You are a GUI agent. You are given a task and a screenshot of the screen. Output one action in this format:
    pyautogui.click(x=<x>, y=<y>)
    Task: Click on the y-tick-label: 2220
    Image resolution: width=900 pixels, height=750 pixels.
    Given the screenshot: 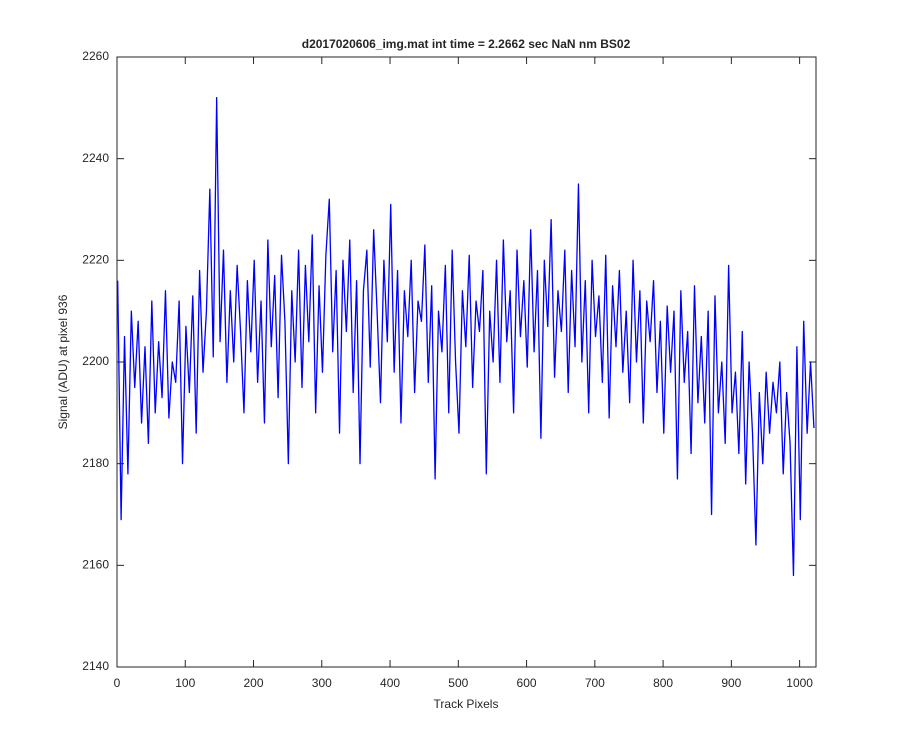 What is the action you would take?
    pyautogui.click(x=95, y=260)
    